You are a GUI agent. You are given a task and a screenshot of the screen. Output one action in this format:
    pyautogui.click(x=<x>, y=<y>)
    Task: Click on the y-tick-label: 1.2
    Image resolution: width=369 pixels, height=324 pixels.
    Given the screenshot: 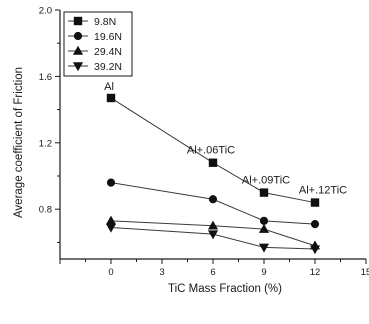 What is the action you would take?
    pyautogui.click(x=45, y=143)
    